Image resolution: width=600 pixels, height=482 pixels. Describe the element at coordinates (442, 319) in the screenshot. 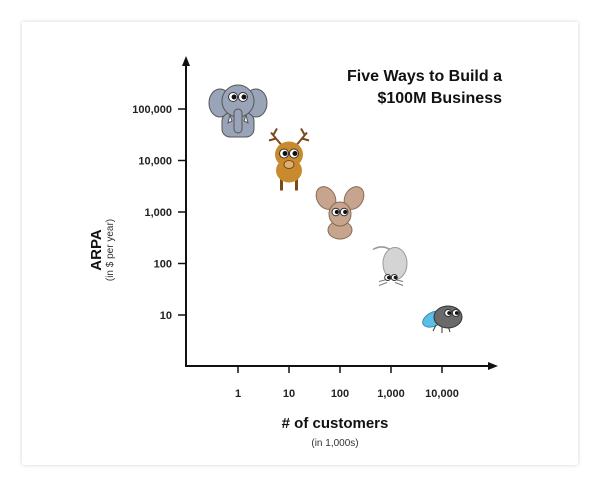

I see `point-fly` at that location.